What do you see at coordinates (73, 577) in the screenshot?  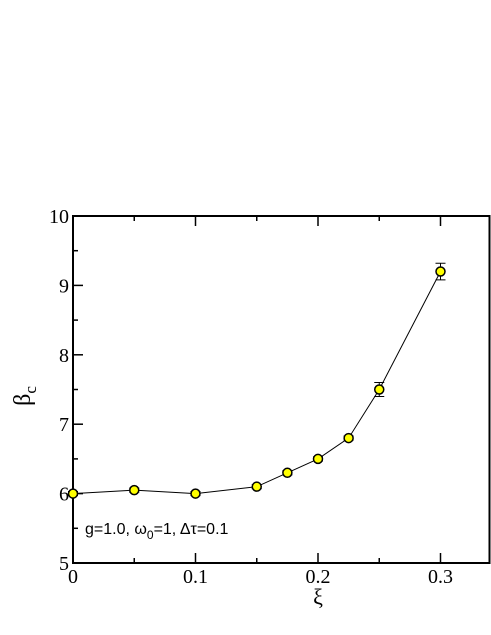 I see `x-tick-label: 0` at bounding box center [73, 577].